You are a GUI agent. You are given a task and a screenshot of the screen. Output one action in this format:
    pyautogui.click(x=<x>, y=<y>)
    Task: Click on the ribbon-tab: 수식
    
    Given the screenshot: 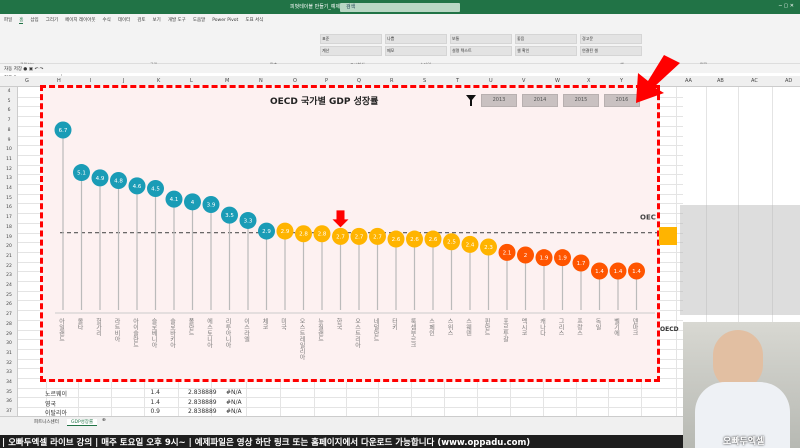 What is the action you would take?
    pyautogui.click(x=106, y=20)
    